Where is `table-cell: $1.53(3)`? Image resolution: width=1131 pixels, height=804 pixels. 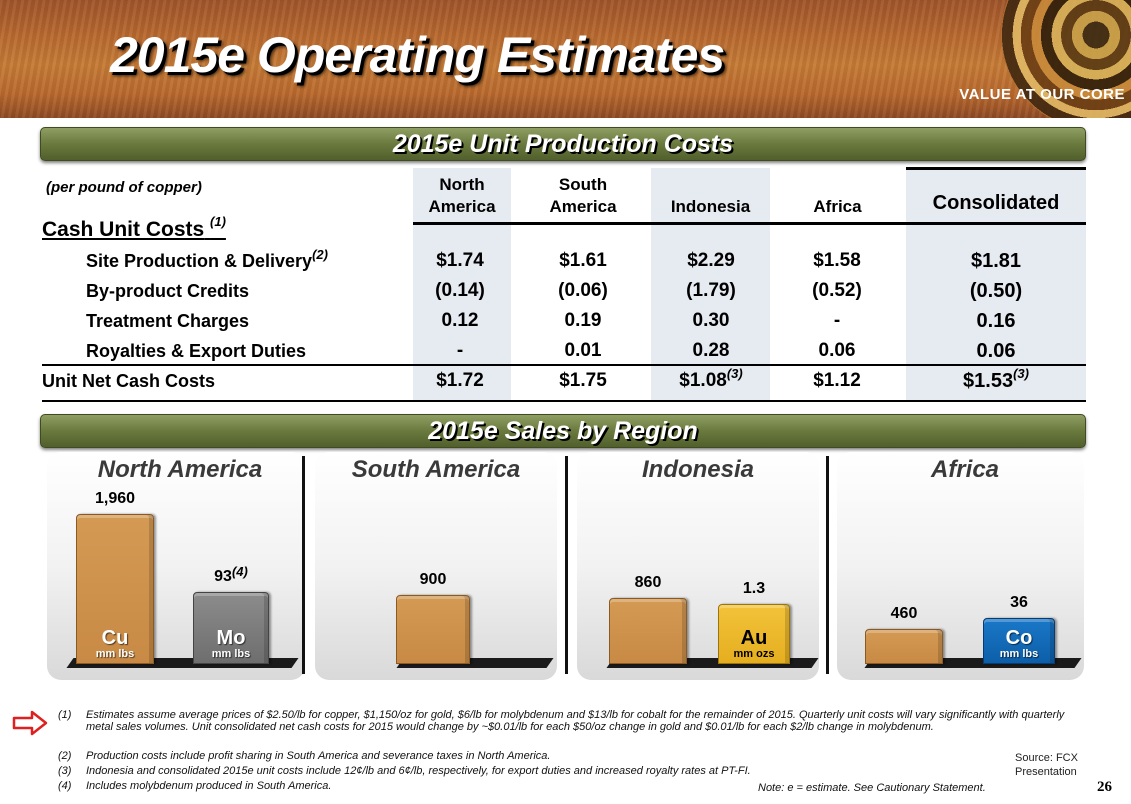 table-cell: $1.53(3) is located at coordinates (996, 379).